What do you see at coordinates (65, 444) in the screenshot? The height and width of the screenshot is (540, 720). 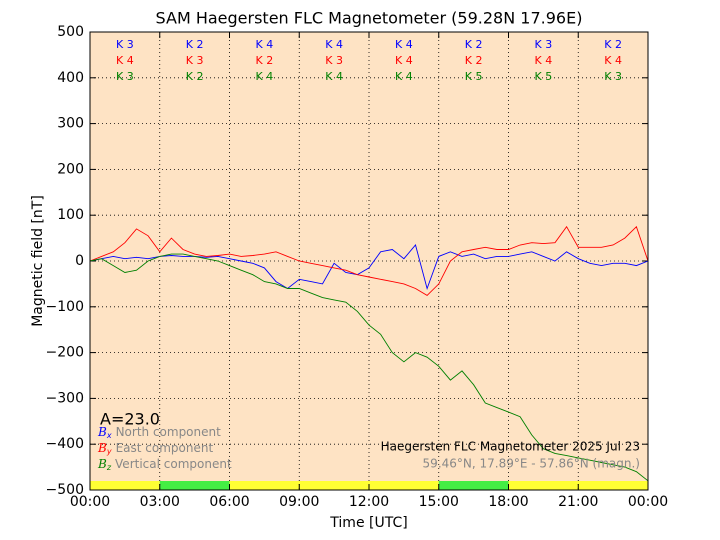 I see `y-tick-label: −400` at bounding box center [65, 444].